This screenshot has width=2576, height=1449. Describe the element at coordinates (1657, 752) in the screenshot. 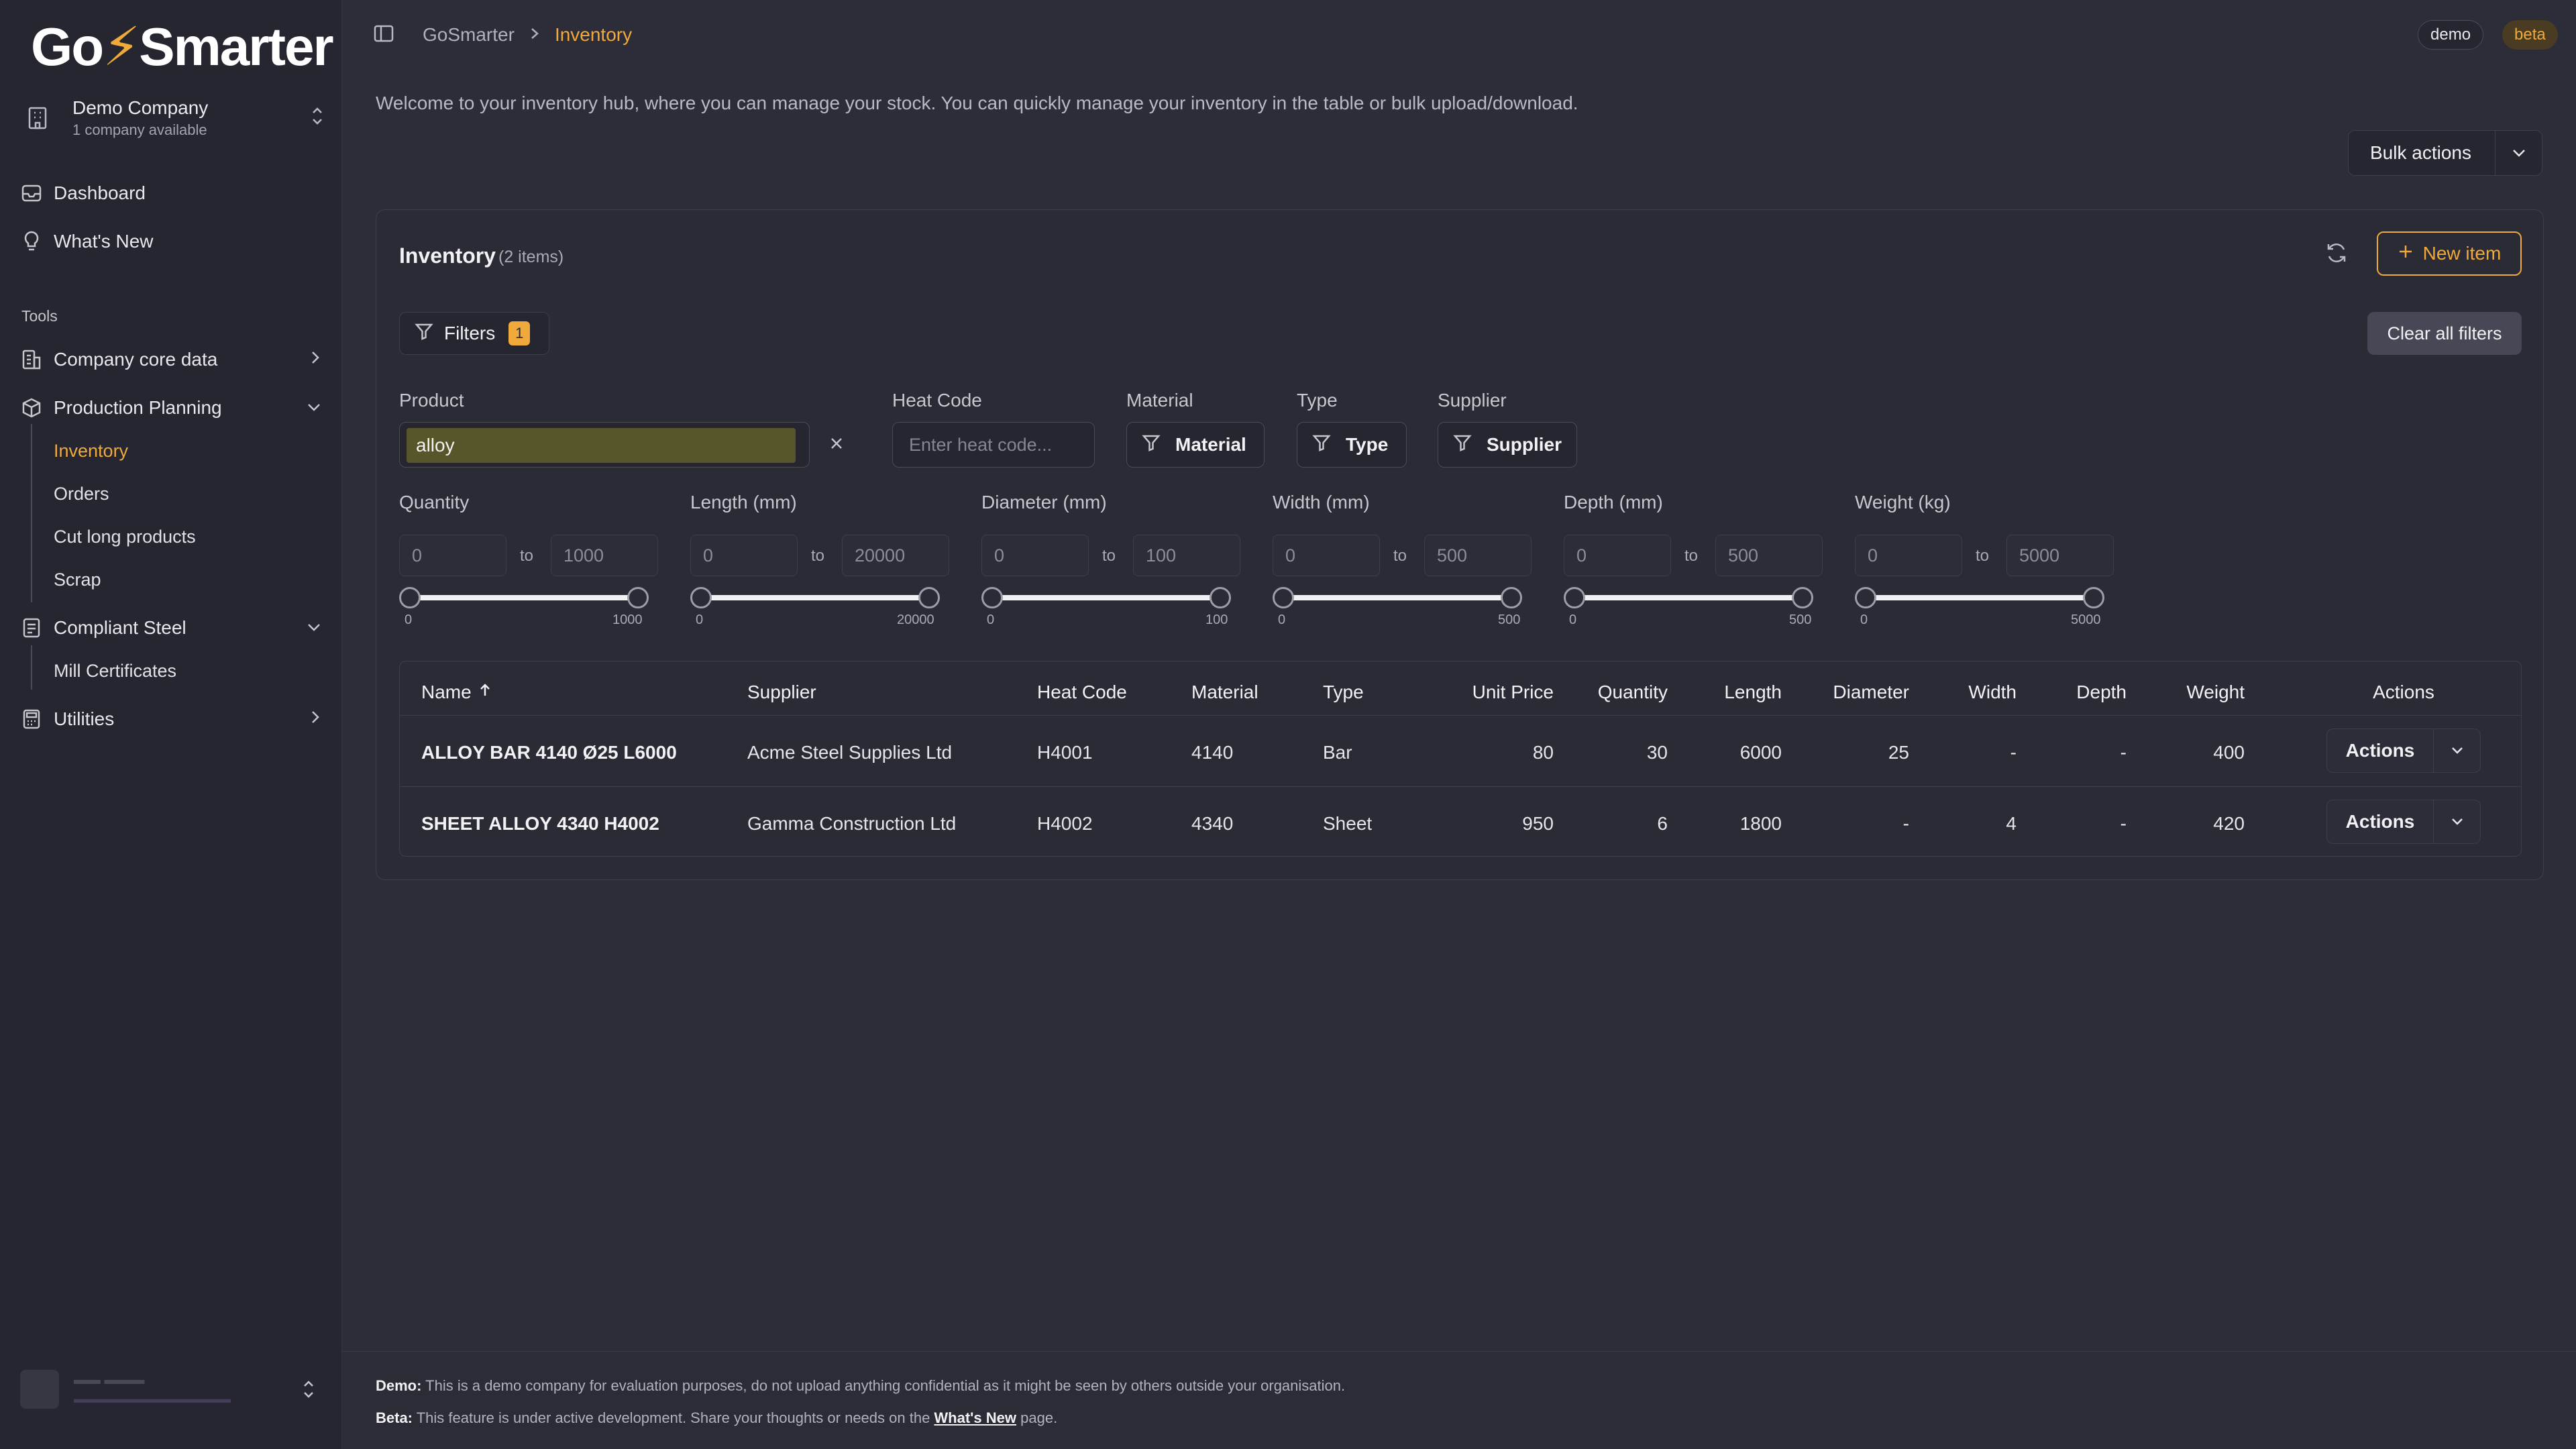

I see `cell-quantity: 30` at that location.